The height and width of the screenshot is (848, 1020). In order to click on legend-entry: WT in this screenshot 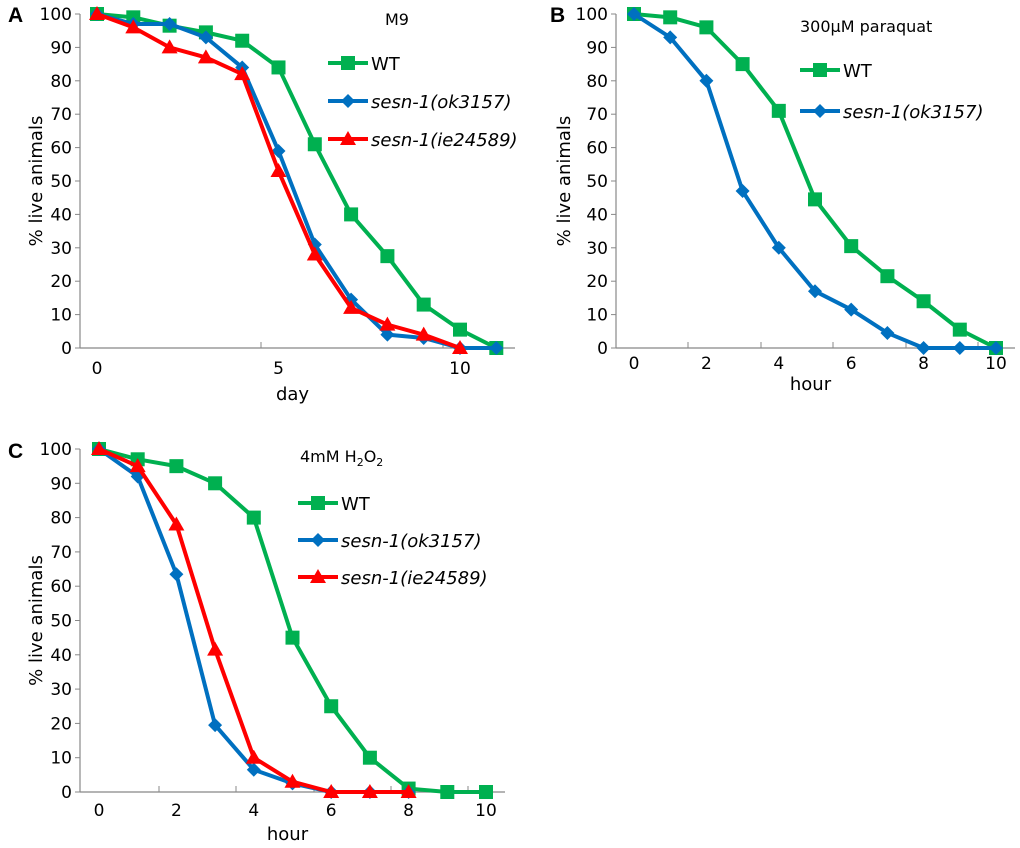, I will do `click(364, 64)`.